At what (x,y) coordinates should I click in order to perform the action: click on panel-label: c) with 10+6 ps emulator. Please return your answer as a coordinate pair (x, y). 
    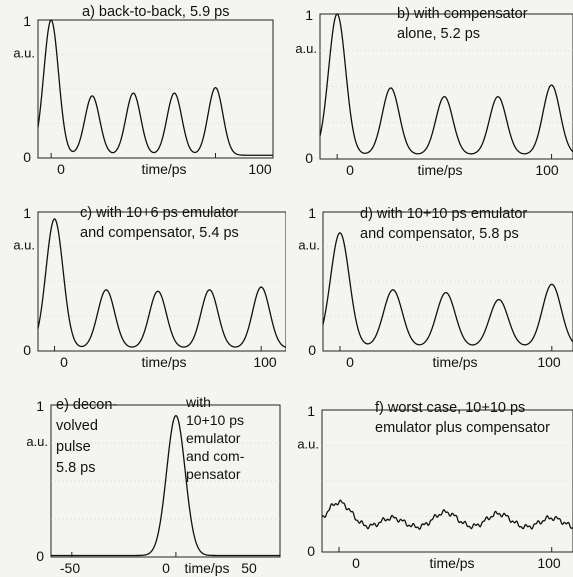
    Looking at the image, I should click on (159, 213).